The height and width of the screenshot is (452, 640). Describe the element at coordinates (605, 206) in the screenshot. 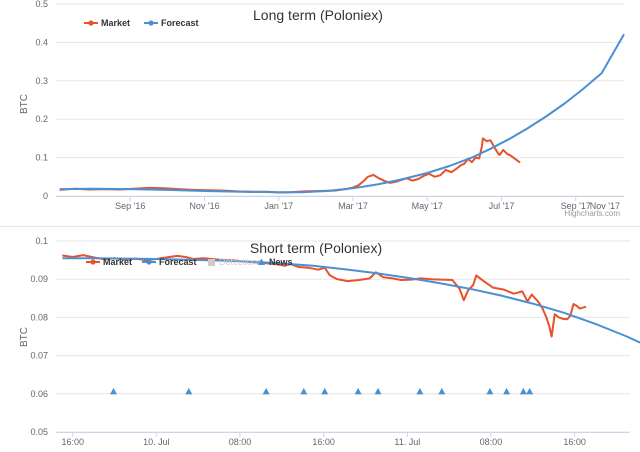

I see `x-tick-label: Nov '17` at that location.